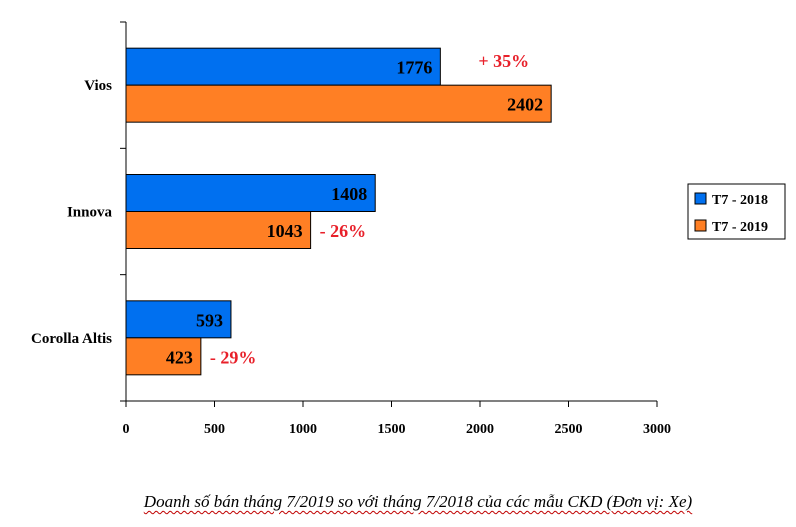 The height and width of the screenshot is (527, 796). I want to click on x-tick-label: 500, so click(214, 429).